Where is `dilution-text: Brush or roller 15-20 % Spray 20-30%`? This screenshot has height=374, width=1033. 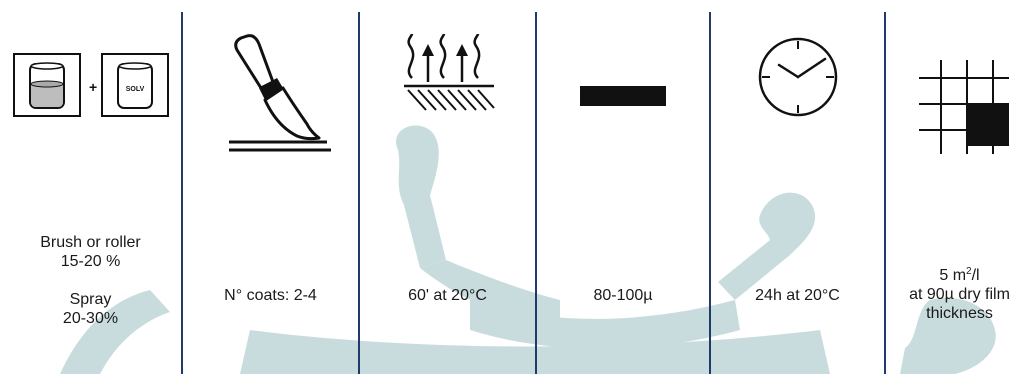
dilution-text: Brush or roller 15-20 % Spray 20-30% is located at coordinates (90, 280).